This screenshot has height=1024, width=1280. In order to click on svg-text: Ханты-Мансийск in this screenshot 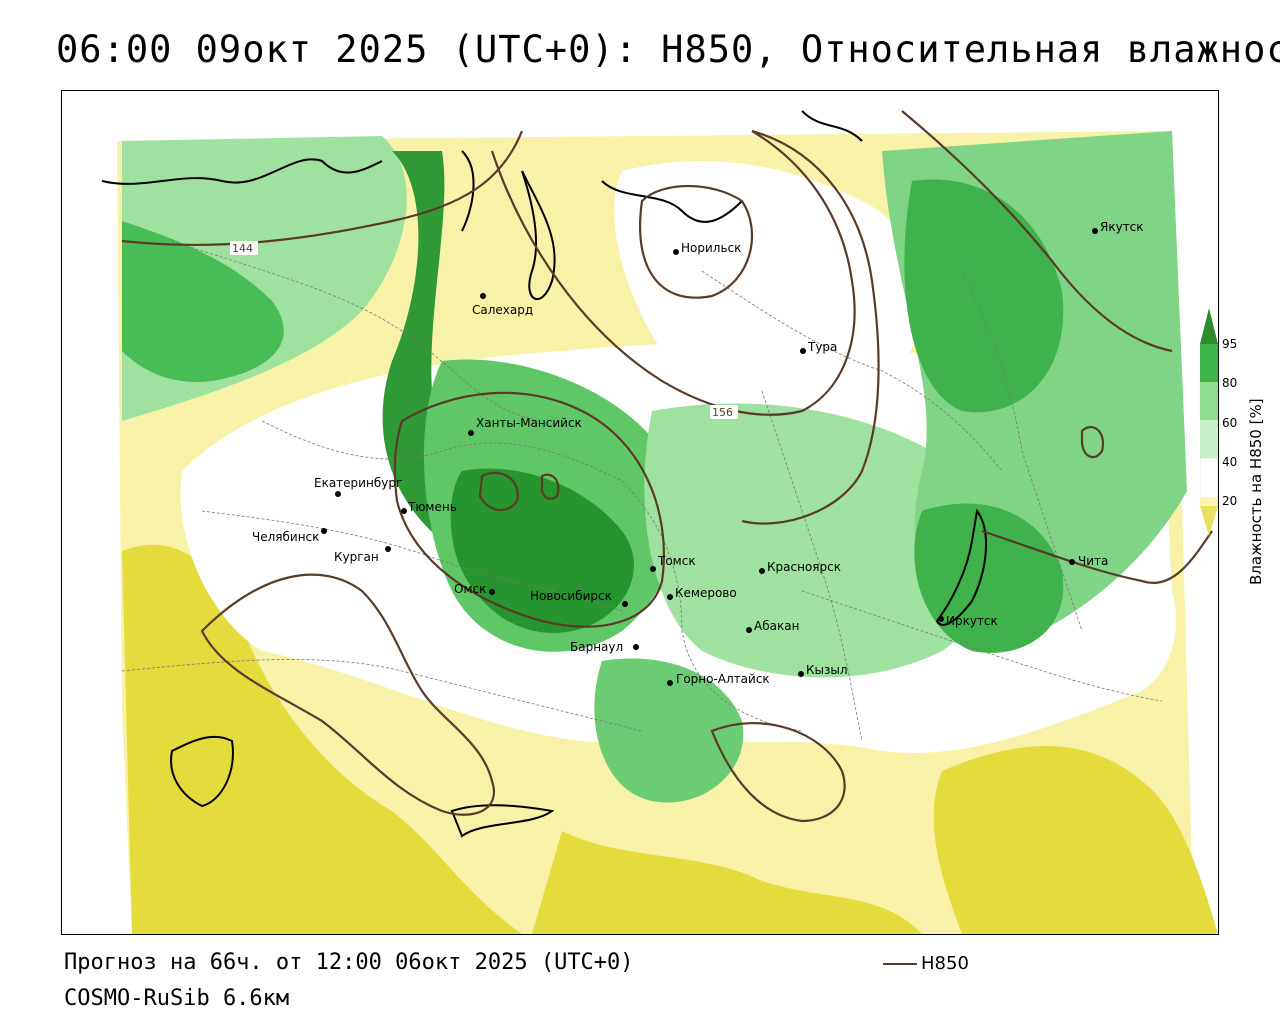, I will do `click(529, 423)`.